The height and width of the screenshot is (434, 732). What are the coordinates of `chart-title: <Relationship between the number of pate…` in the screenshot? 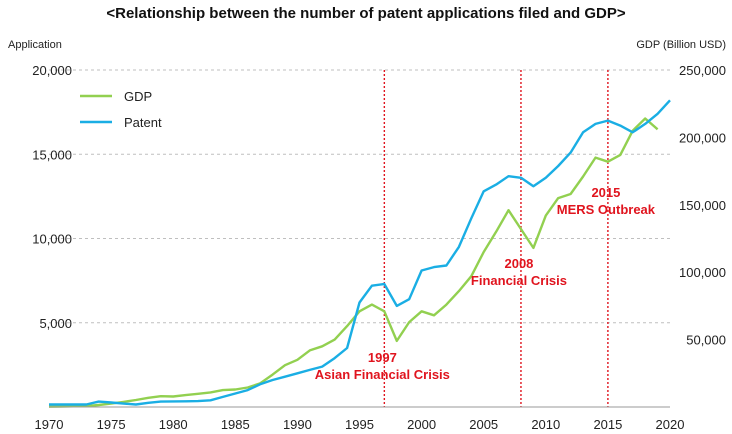 It's located at (365, 13).